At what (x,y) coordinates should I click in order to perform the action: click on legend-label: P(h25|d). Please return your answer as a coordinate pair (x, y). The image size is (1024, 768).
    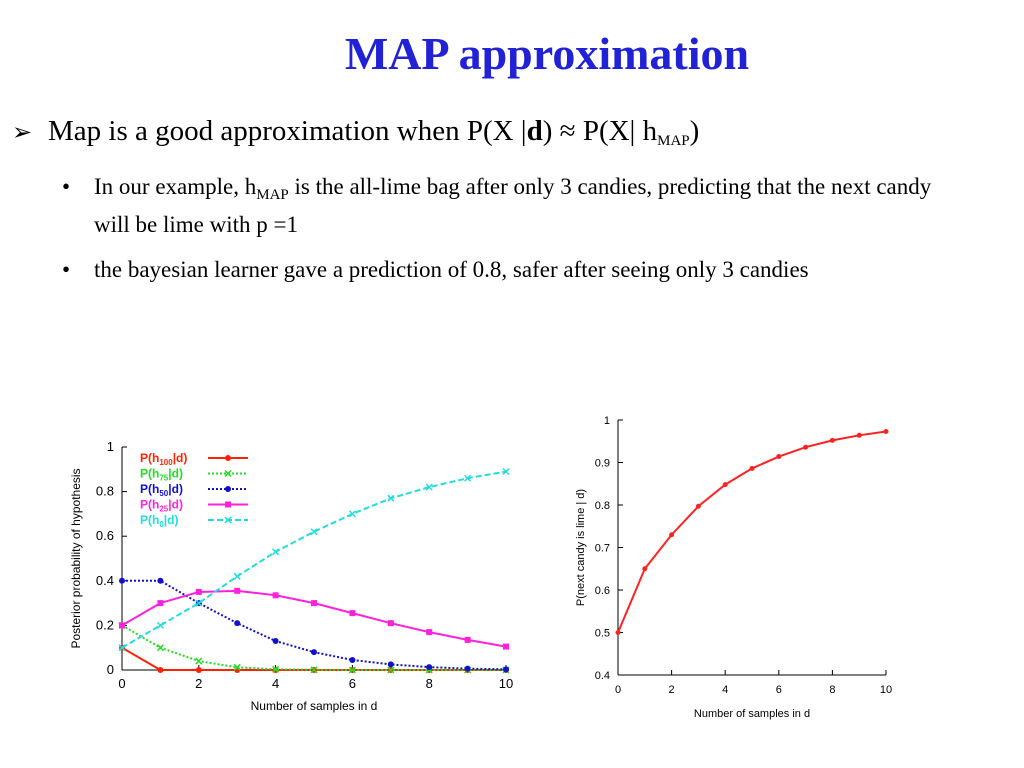
    Looking at the image, I should click on (161, 506).